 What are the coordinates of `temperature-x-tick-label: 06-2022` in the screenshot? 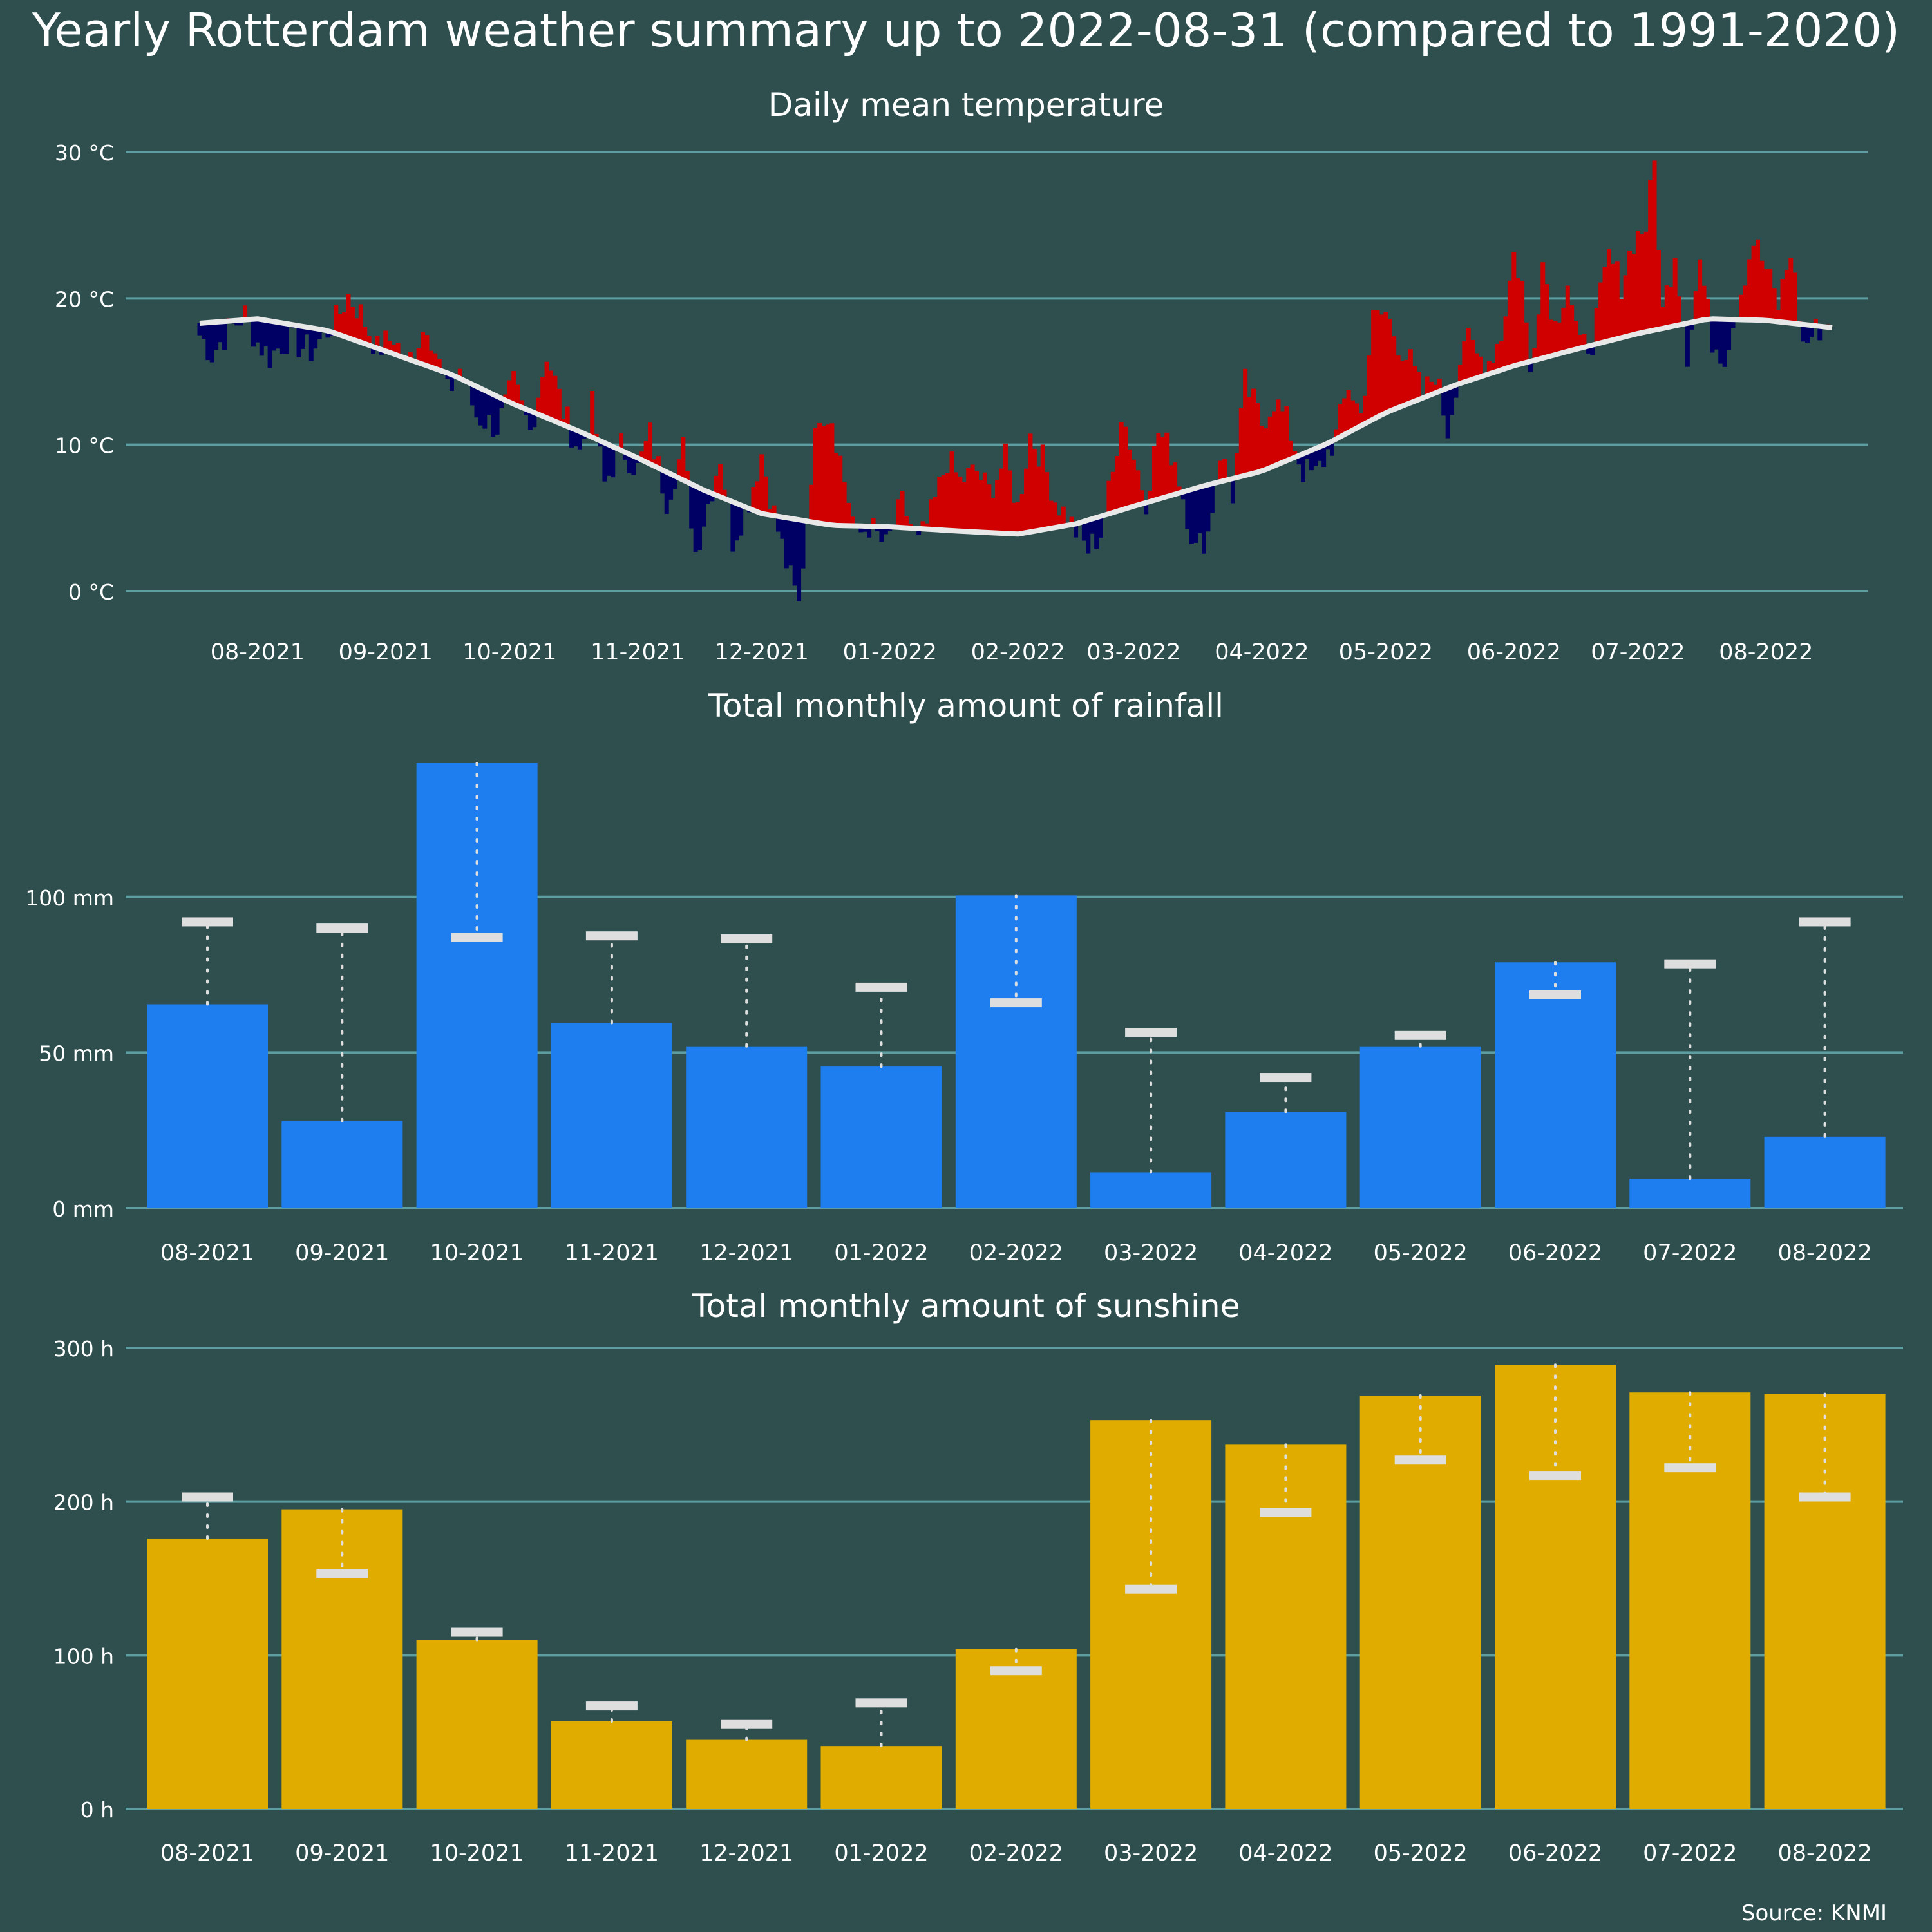 It's located at (1514, 652).